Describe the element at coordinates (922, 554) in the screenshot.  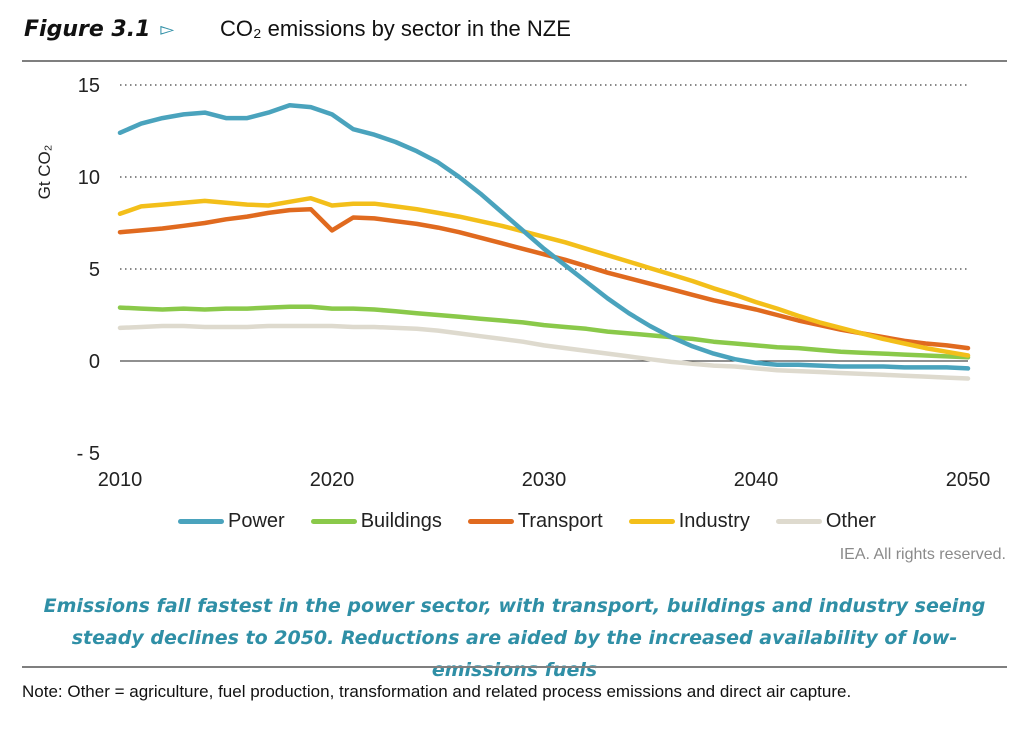
I see `credit-text: IEA. All rights reserved.` at that location.